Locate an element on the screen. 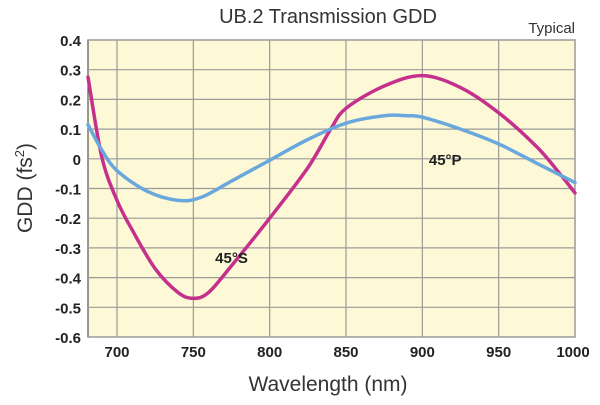 Image resolution: width=600 pixels, height=405 pixels. y-axis-label-main: GDD (fs is located at coordinates (25, 195).